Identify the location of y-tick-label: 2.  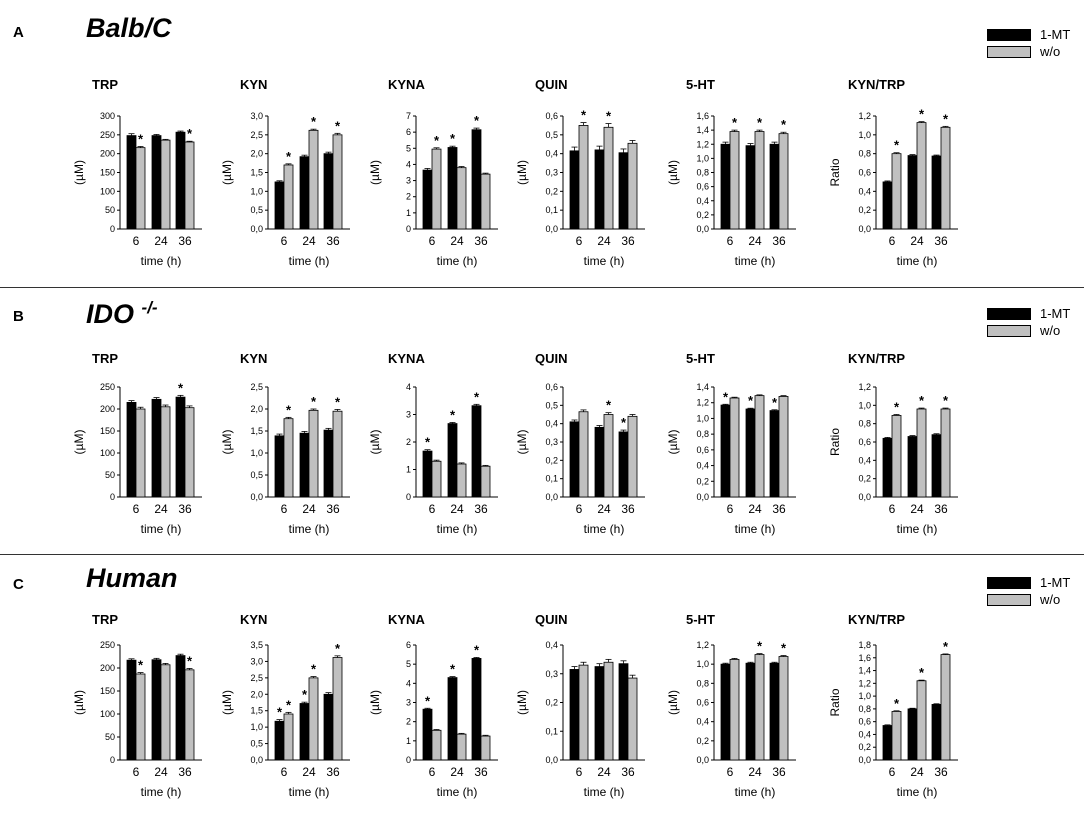
(408, 442).